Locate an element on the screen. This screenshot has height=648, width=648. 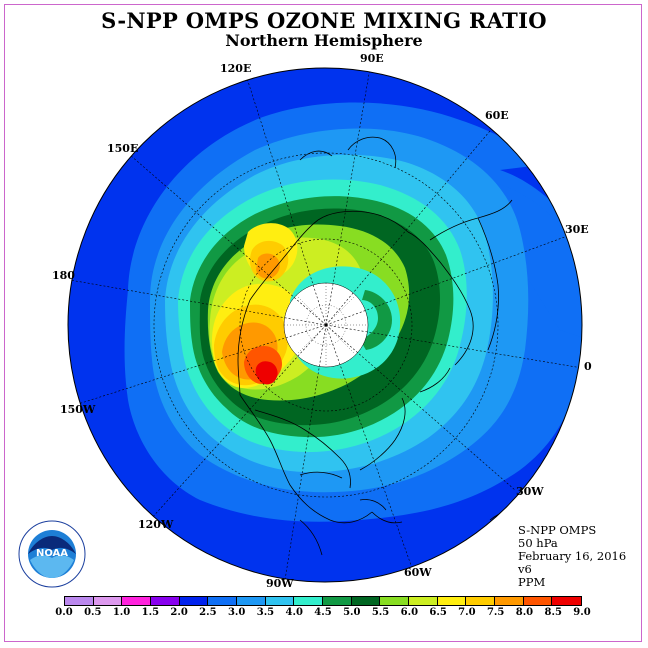
lon-label-120w: 120W is located at coordinates (156, 524).